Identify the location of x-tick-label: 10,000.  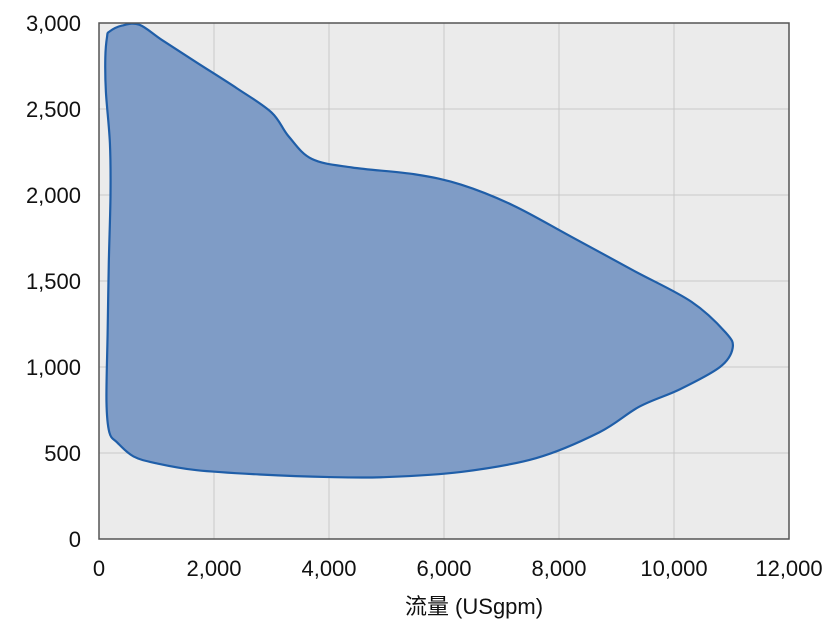
(673, 568).